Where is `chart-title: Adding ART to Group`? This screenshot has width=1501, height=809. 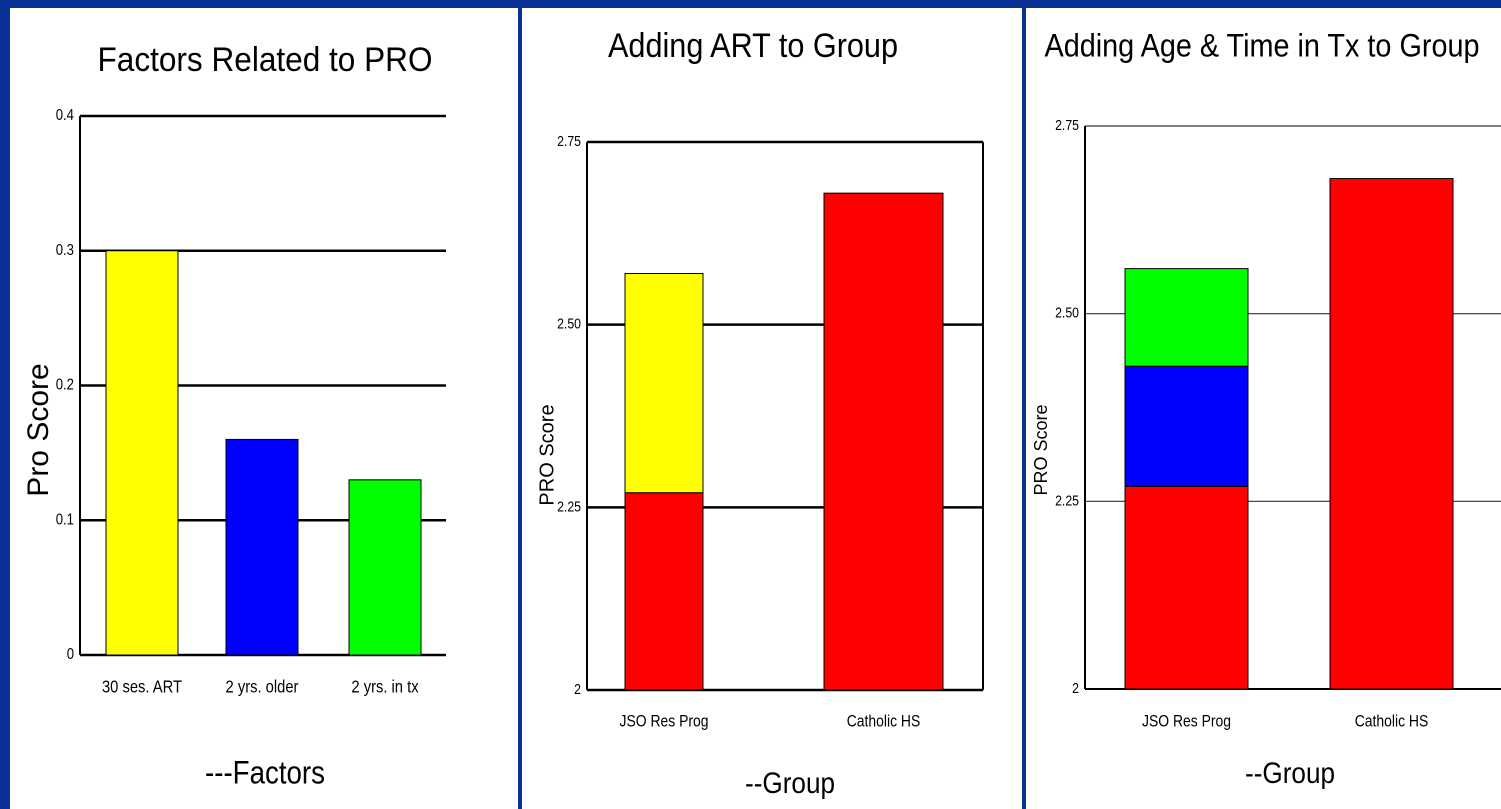
chart-title: Adding ART to Group is located at coordinates (753, 46).